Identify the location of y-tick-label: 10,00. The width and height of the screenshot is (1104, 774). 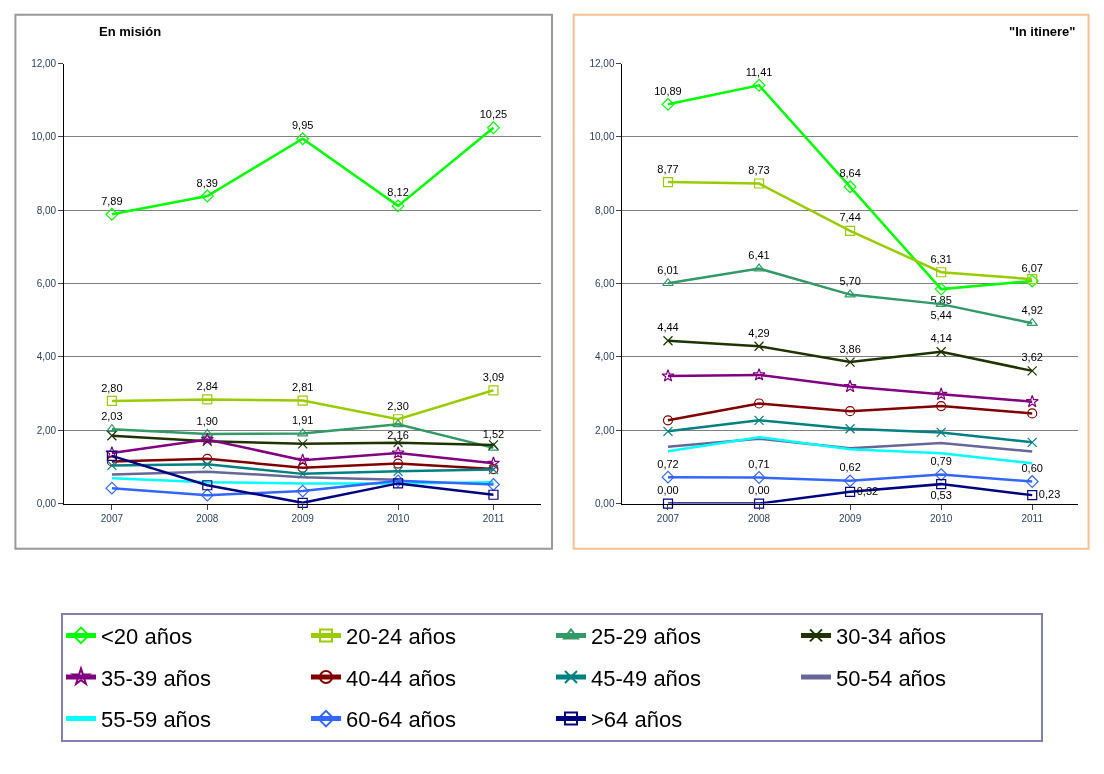
(44, 137).